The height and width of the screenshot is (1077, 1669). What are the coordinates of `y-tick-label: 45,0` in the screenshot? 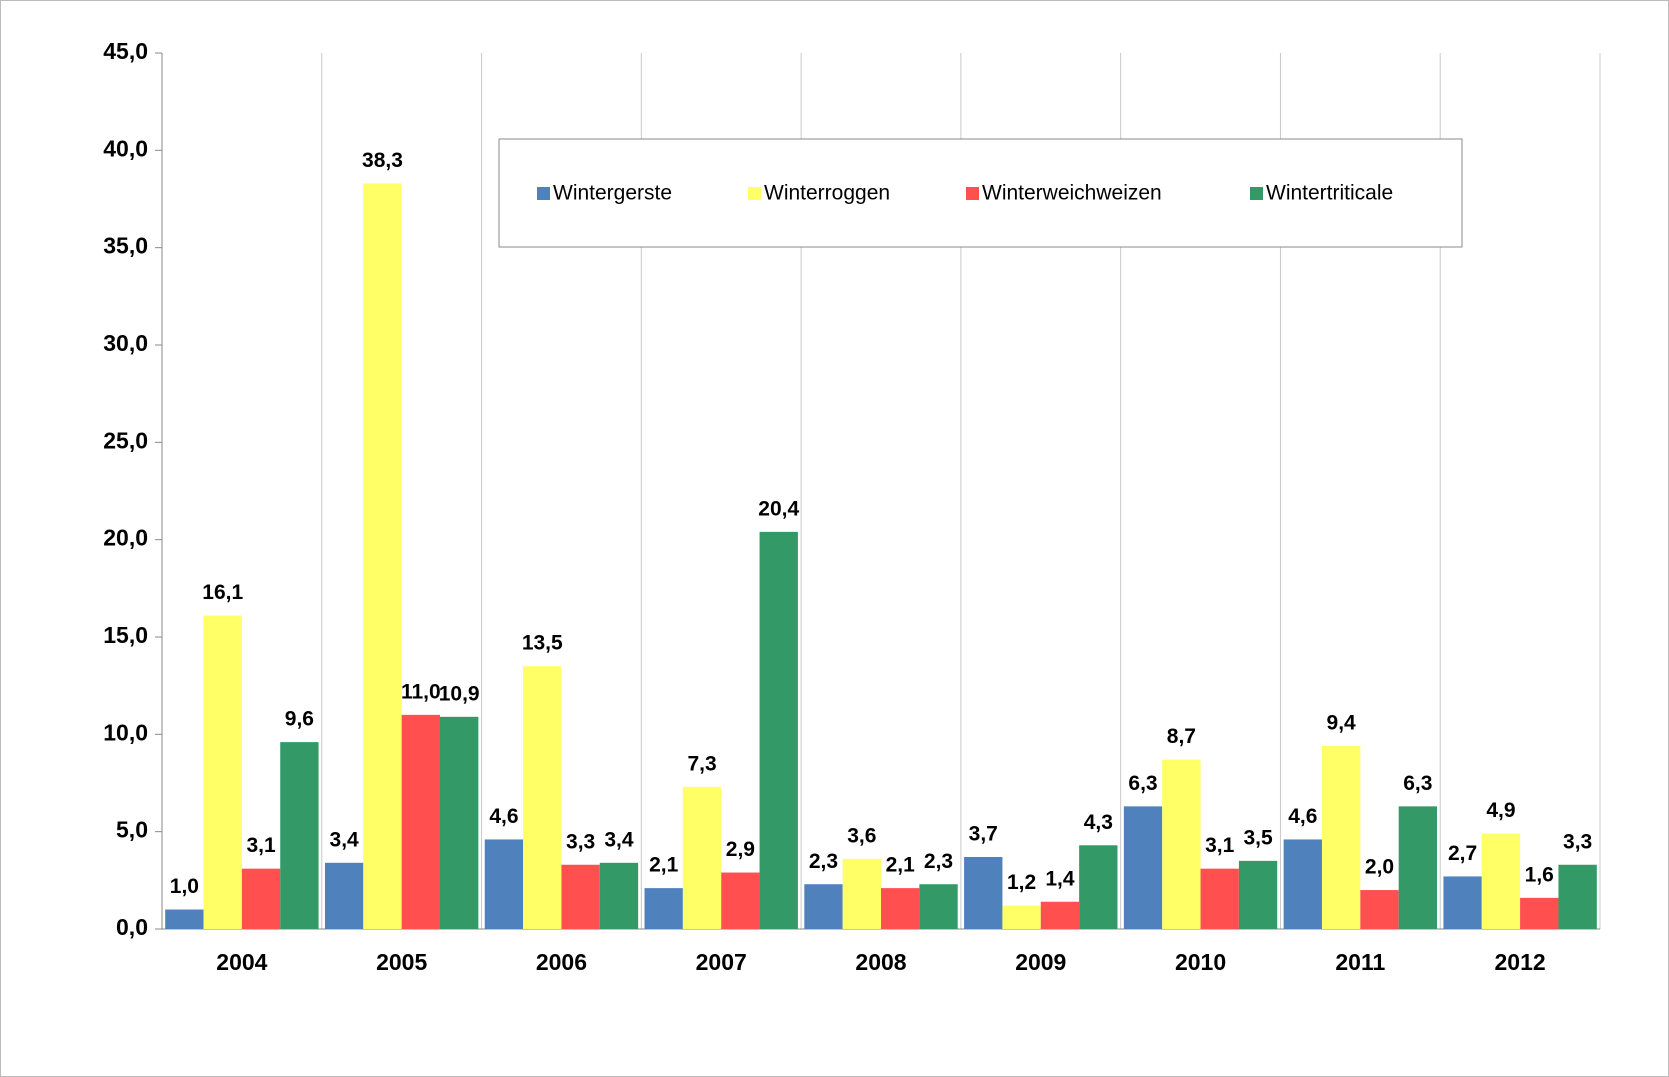 It's located at (125, 51).